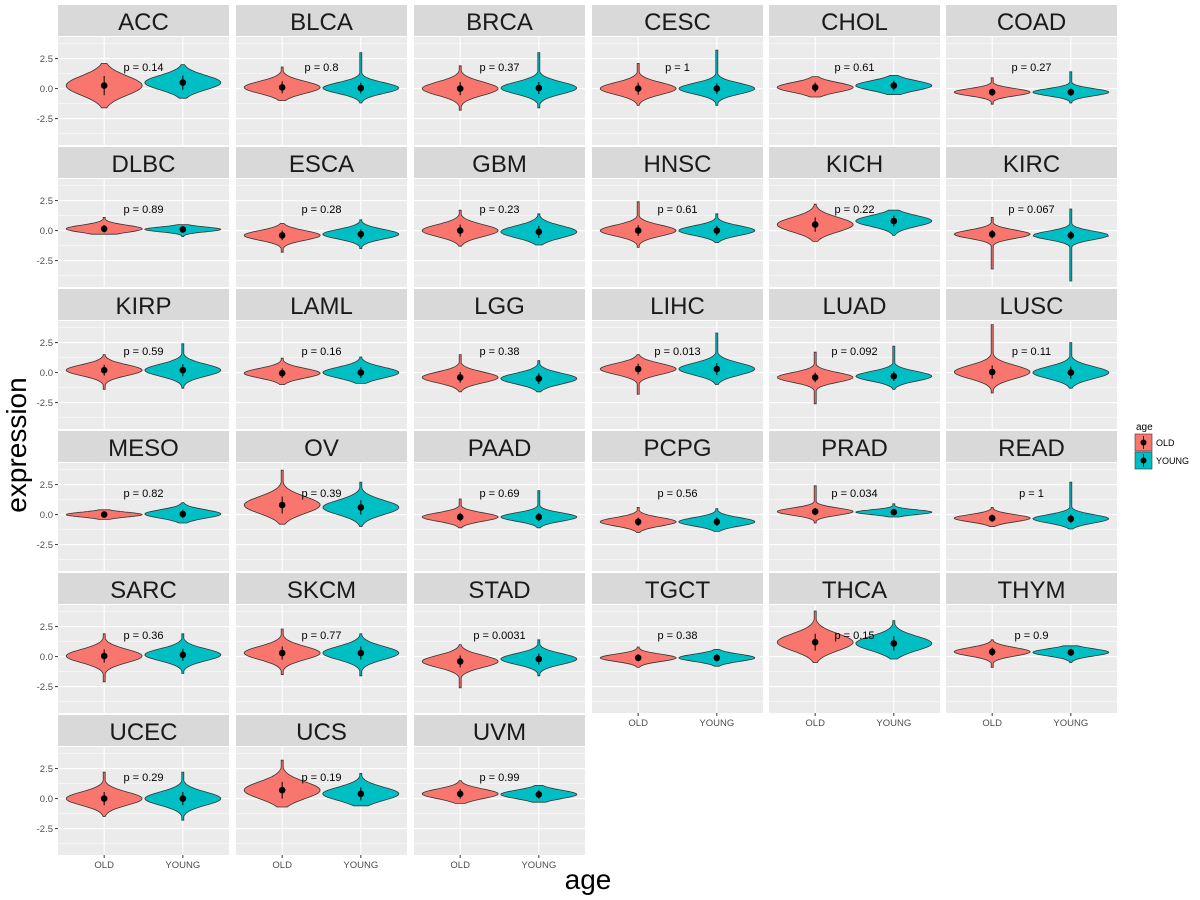 This screenshot has width=1200, height=900. I want to click on strip-dlbc, so click(143, 162).